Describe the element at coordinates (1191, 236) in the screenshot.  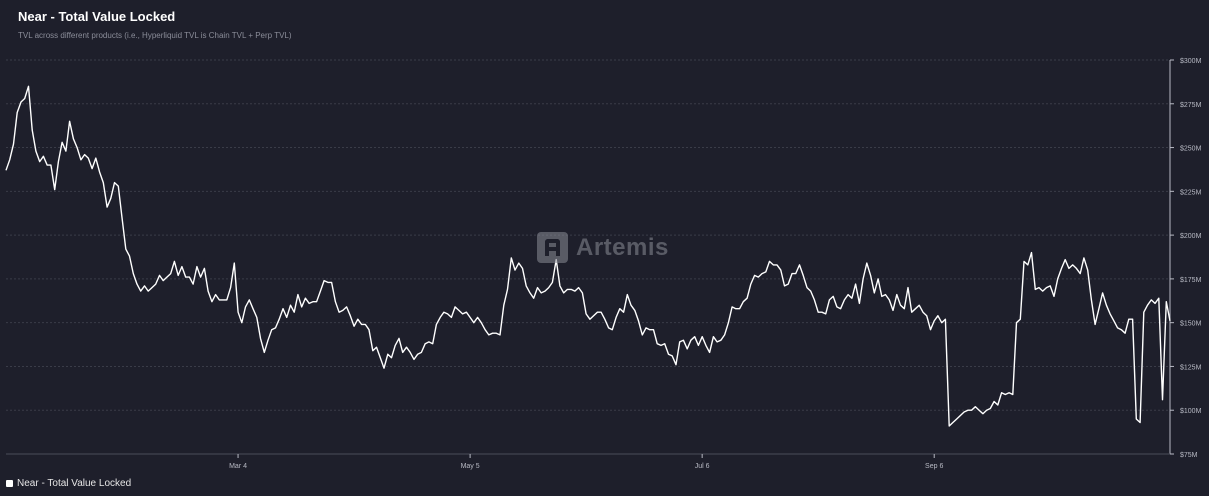
I see `y-tick-label: $200M` at that location.